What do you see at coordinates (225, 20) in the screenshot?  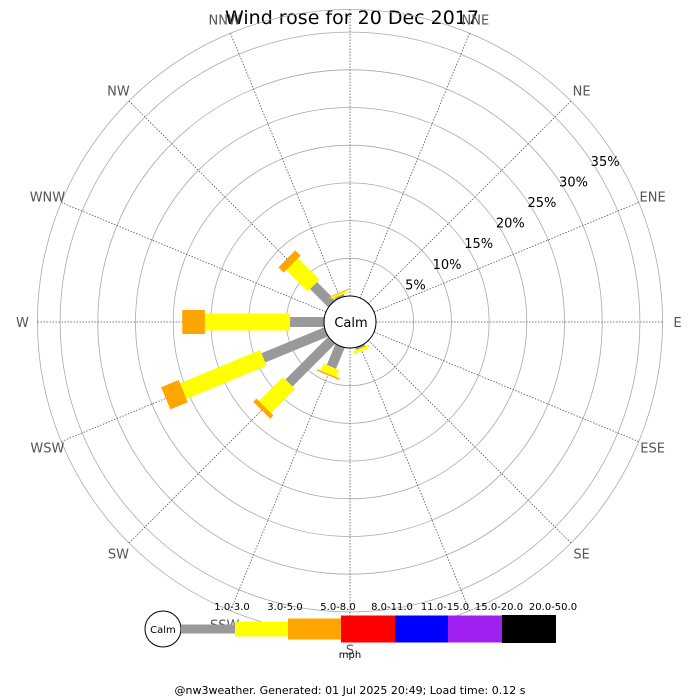 I see `direction-label-nnw: NNW` at bounding box center [225, 20].